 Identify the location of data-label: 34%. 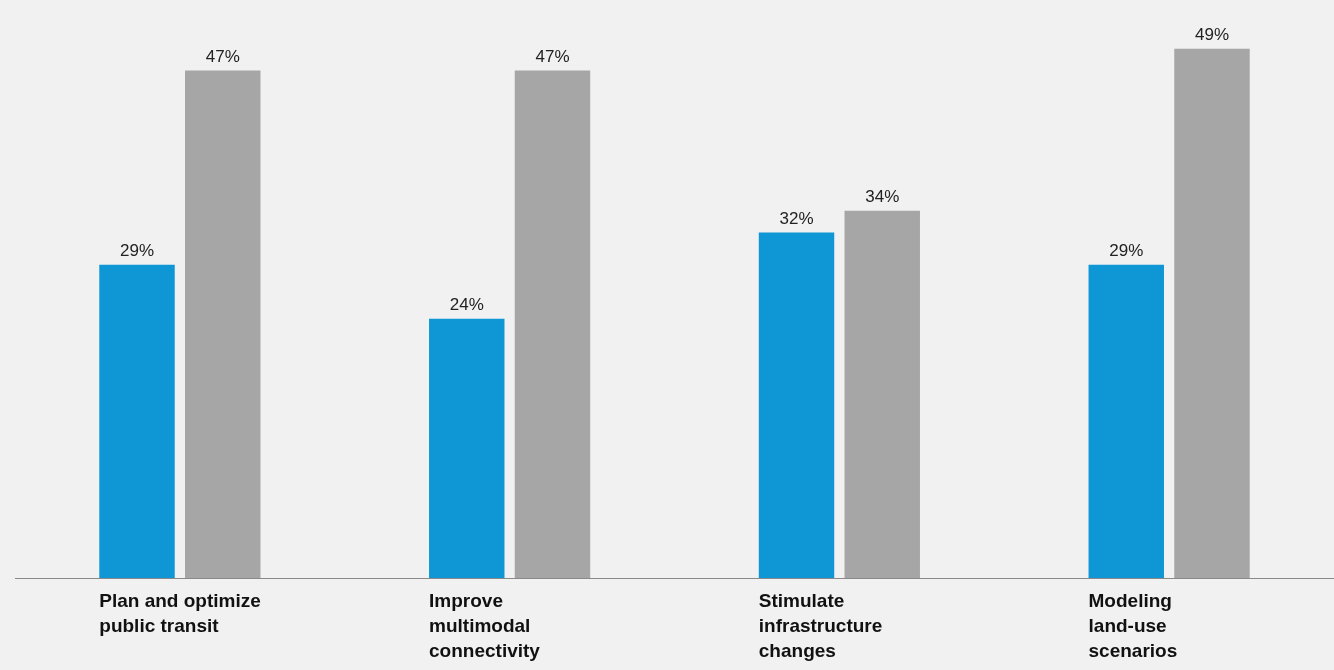
(882, 196).